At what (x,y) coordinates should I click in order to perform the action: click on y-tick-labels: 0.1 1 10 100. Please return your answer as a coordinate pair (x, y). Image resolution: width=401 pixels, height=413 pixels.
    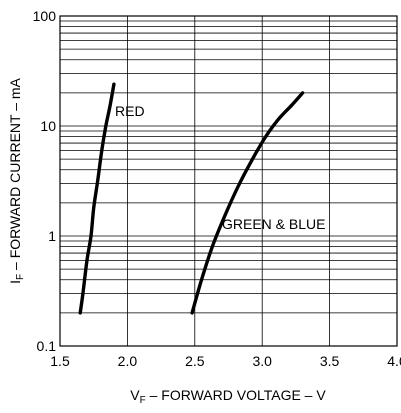
    Looking at the image, I should click on (45, 181).